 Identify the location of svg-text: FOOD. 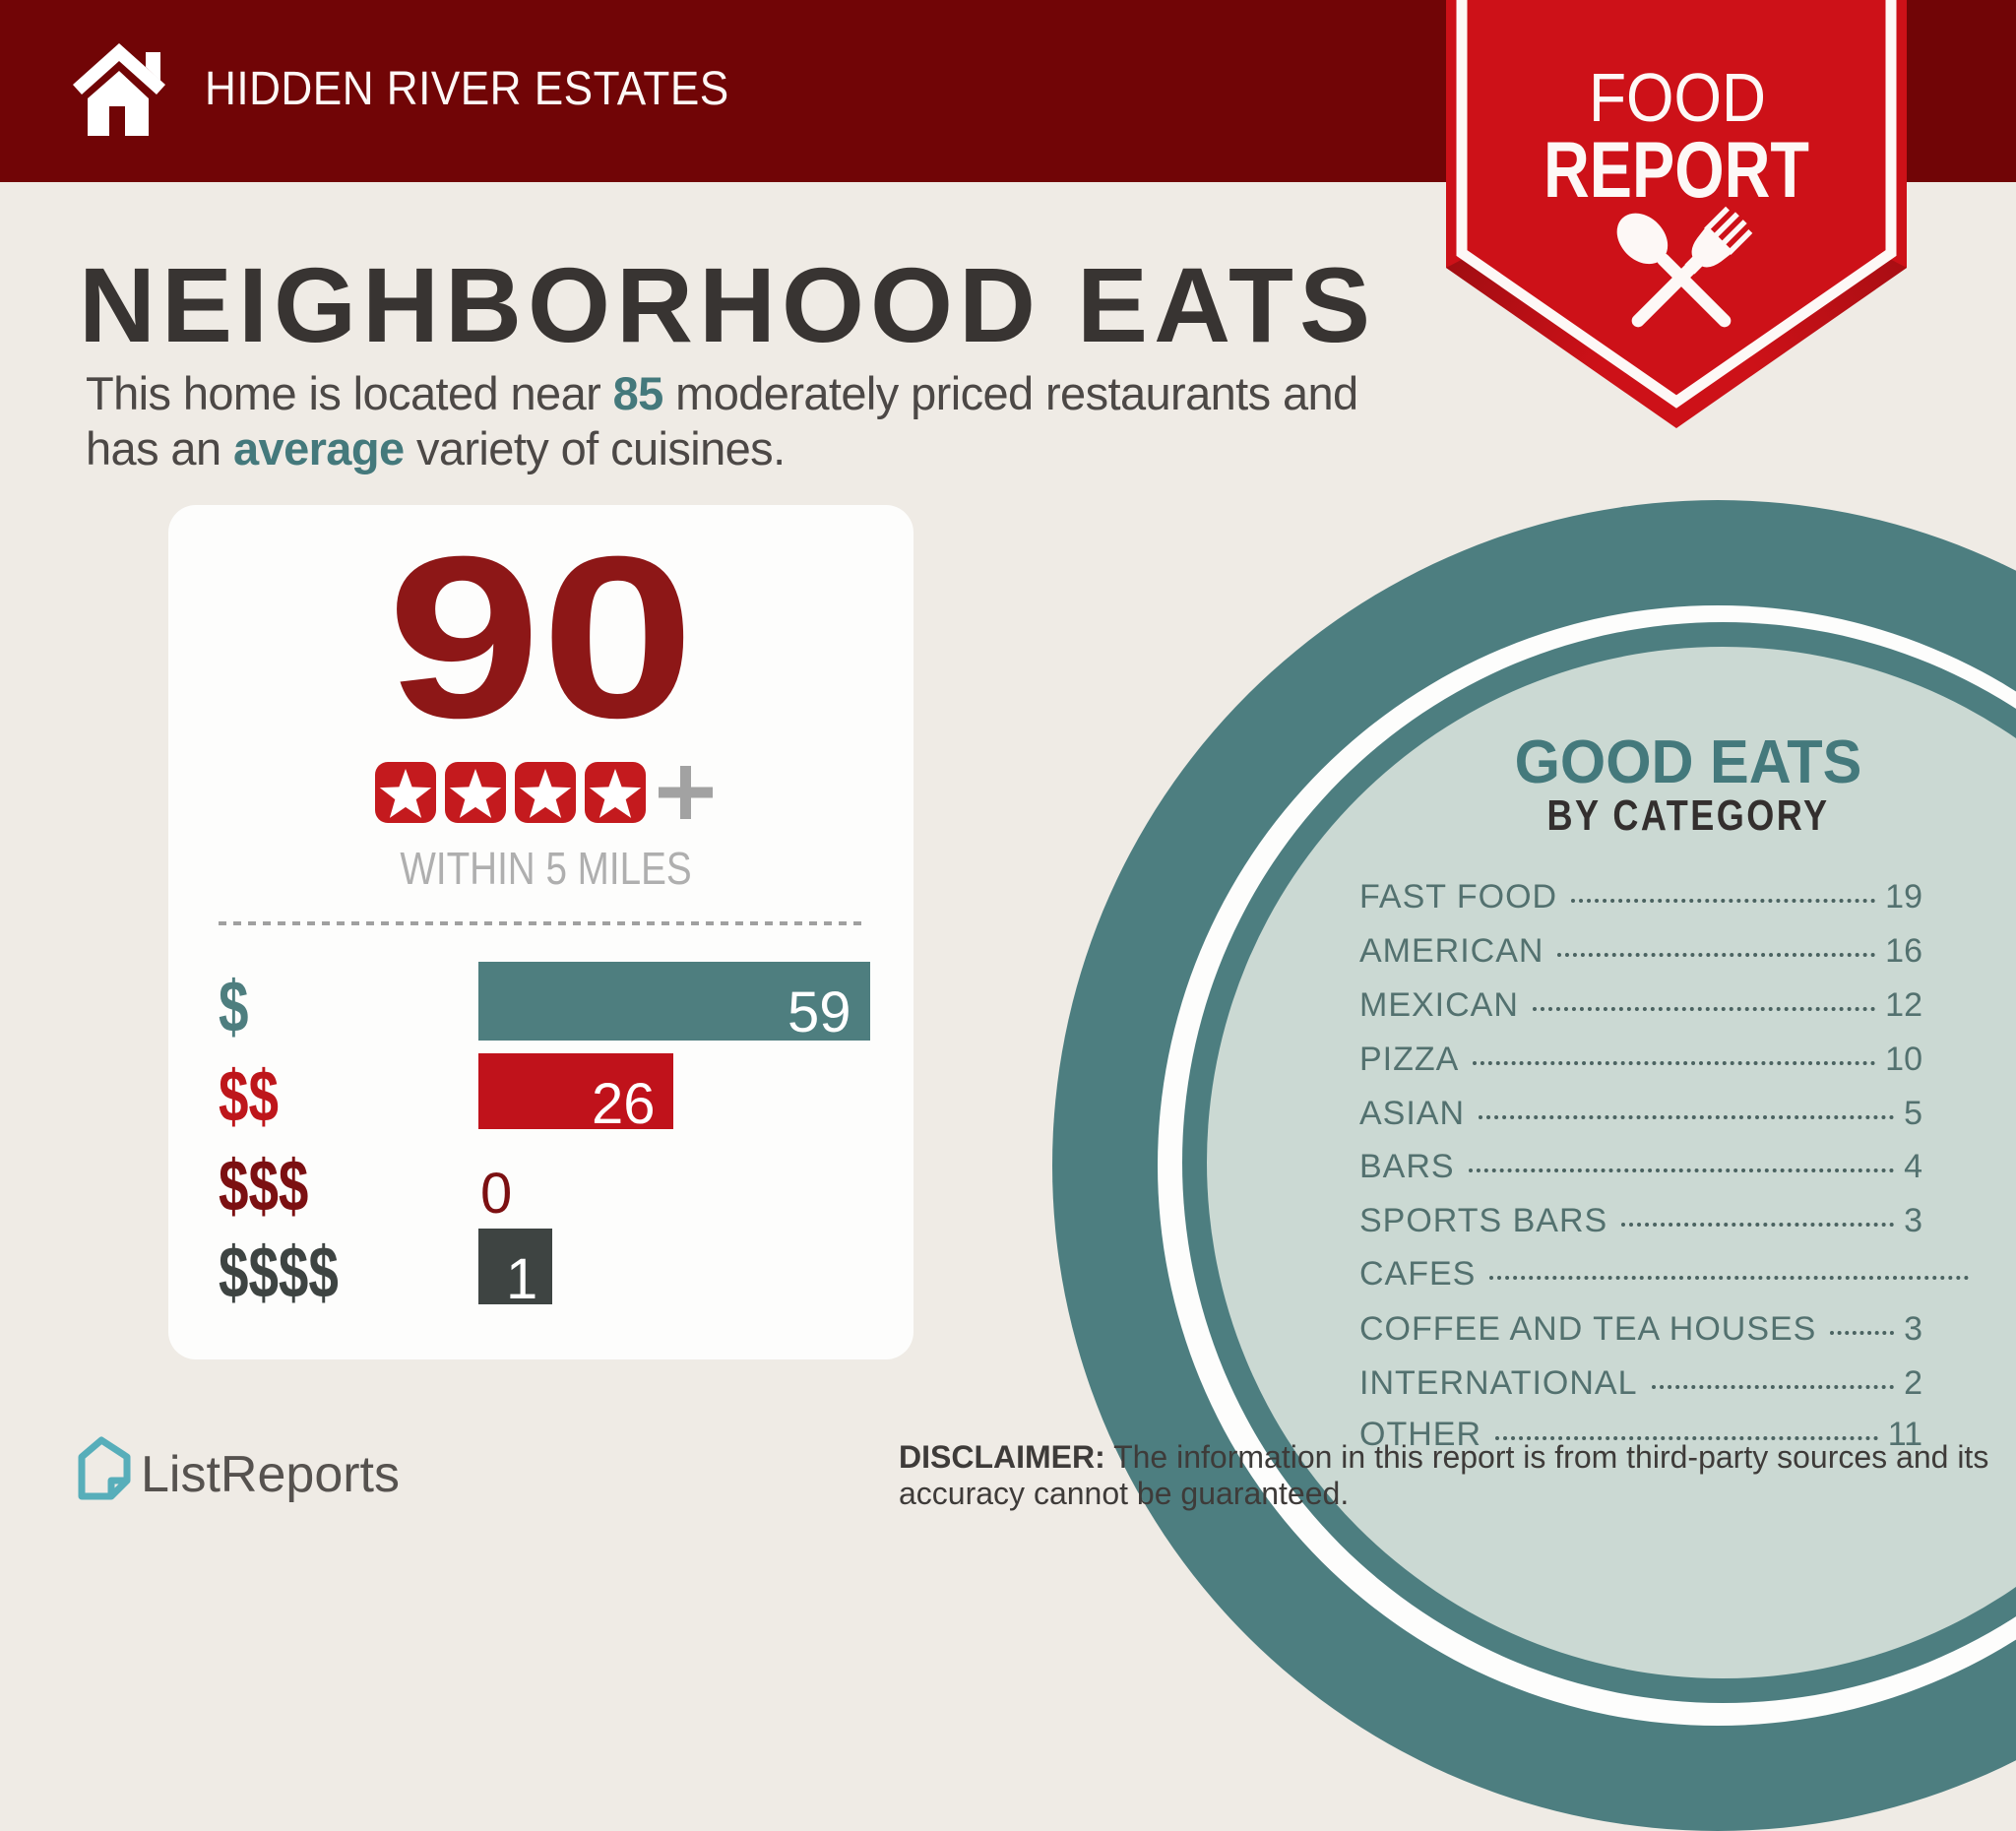
(1677, 97).